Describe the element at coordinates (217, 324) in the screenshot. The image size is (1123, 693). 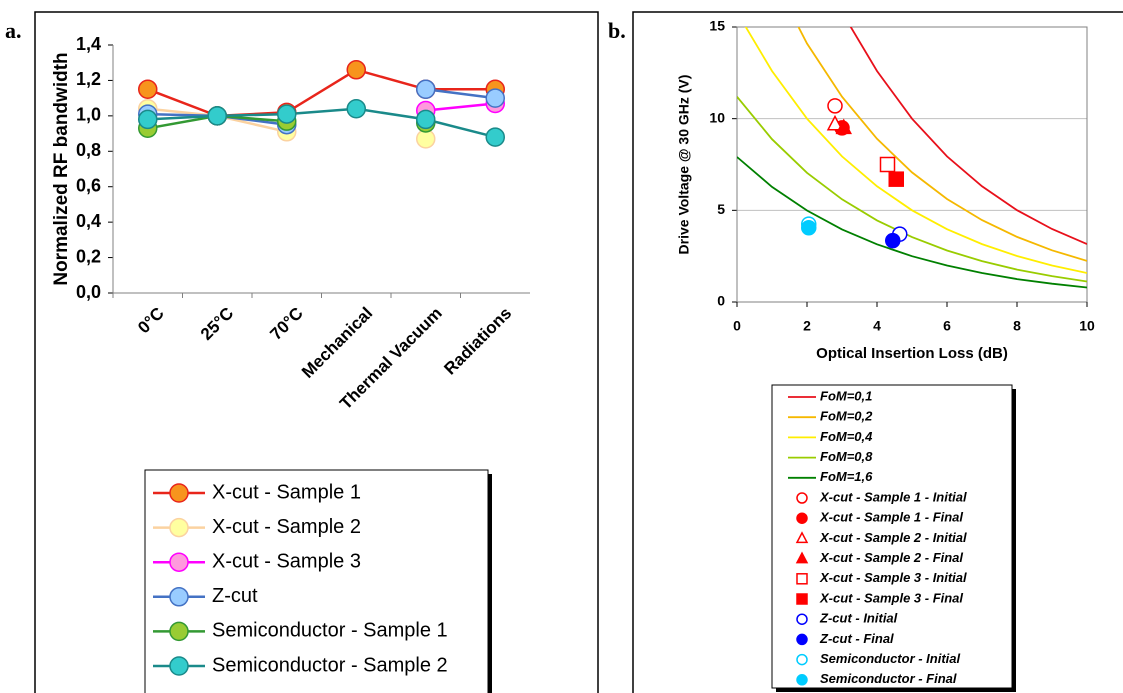
I see `x-tick-label: 25°C` at that location.